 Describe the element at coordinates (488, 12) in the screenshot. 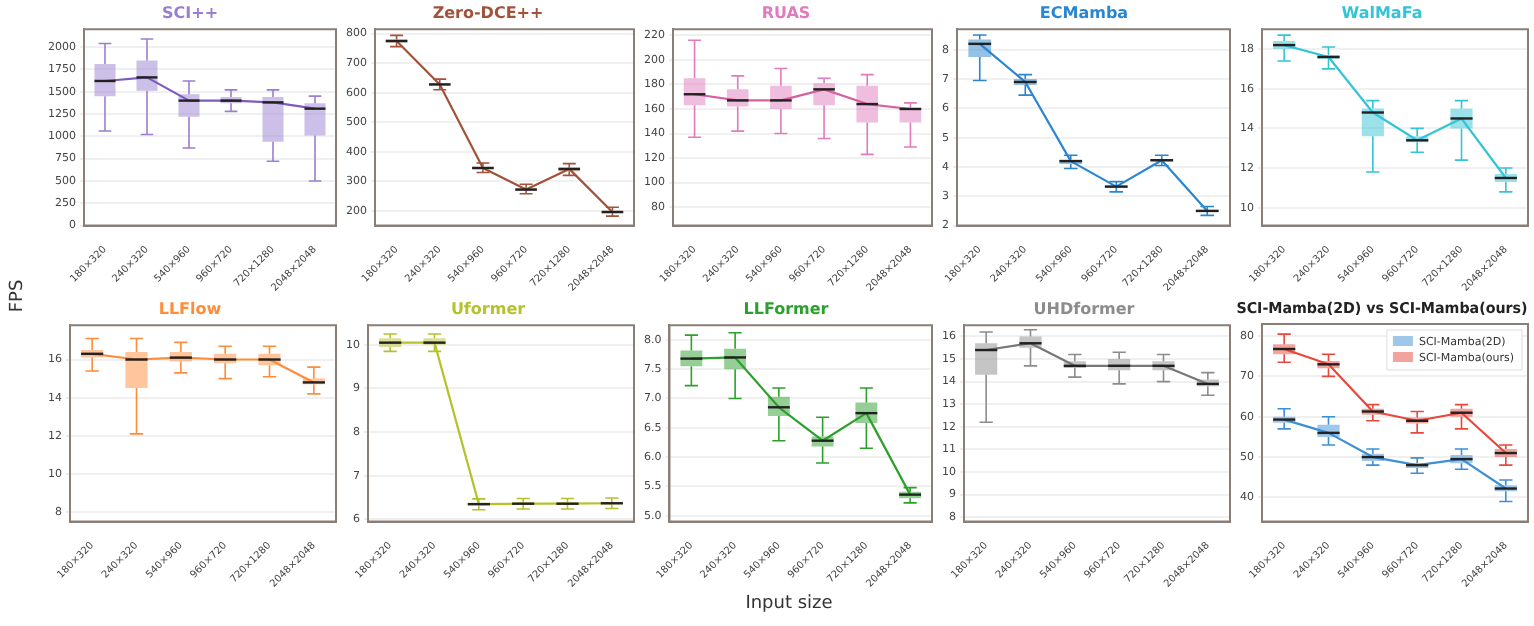

I see `chart-title: Zero-DCE++` at that location.